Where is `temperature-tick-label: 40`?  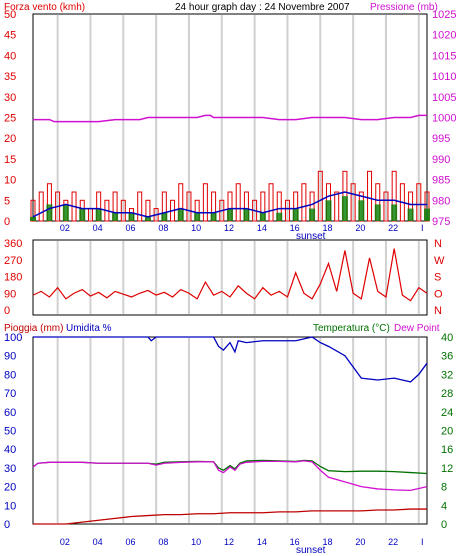 temperature-tick-label: 40 is located at coordinates (447, 338).